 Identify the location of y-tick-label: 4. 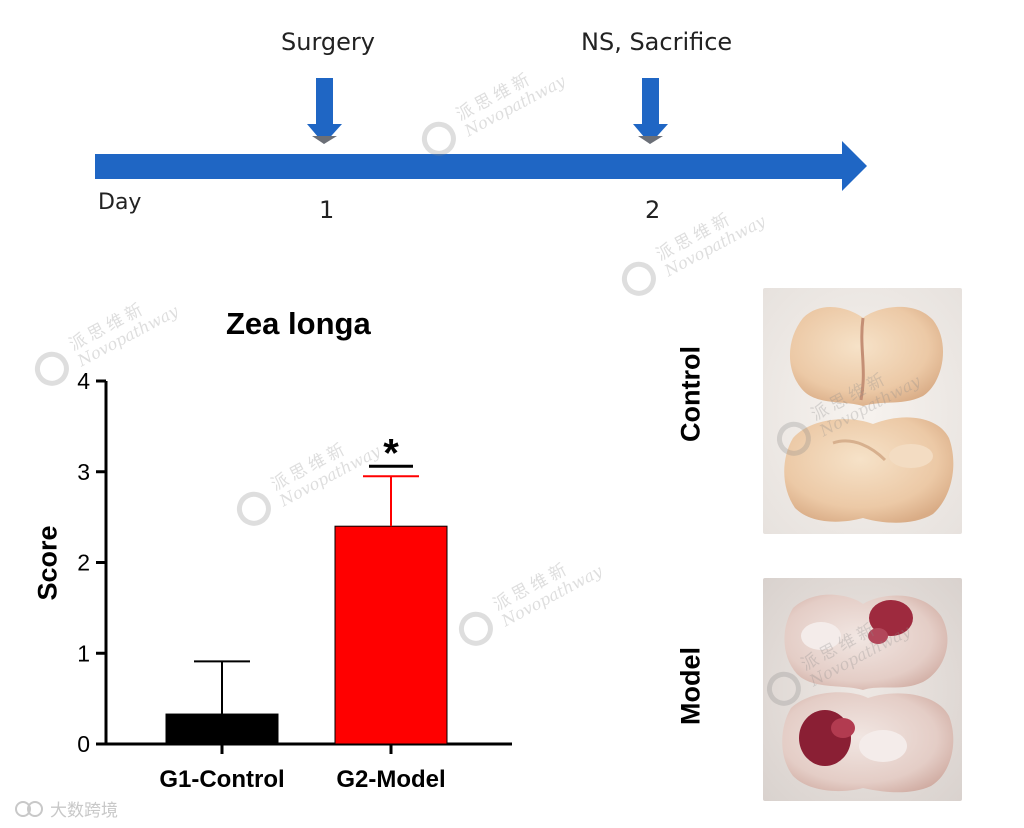
(83, 381).